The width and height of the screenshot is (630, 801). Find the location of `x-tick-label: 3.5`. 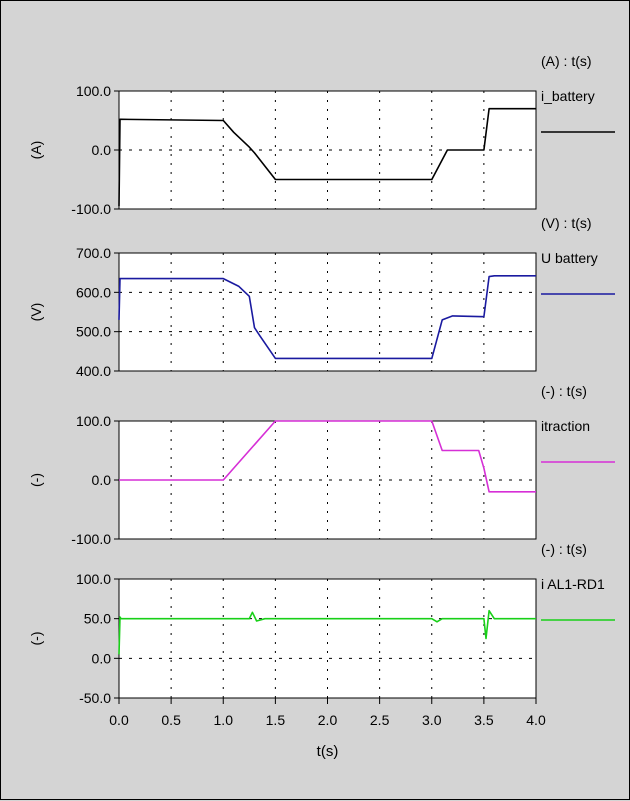

x-tick-label: 3.5 is located at coordinates (484, 720).